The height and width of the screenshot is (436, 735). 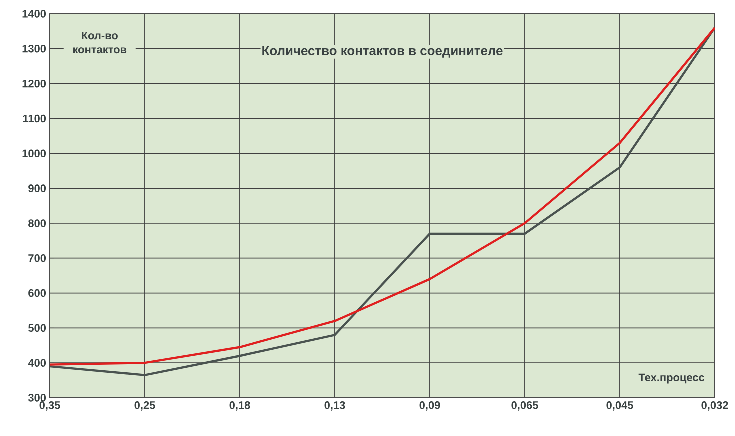 What do you see at coordinates (34, 154) in the screenshot?
I see `y-tick-label: 1000` at bounding box center [34, 154].